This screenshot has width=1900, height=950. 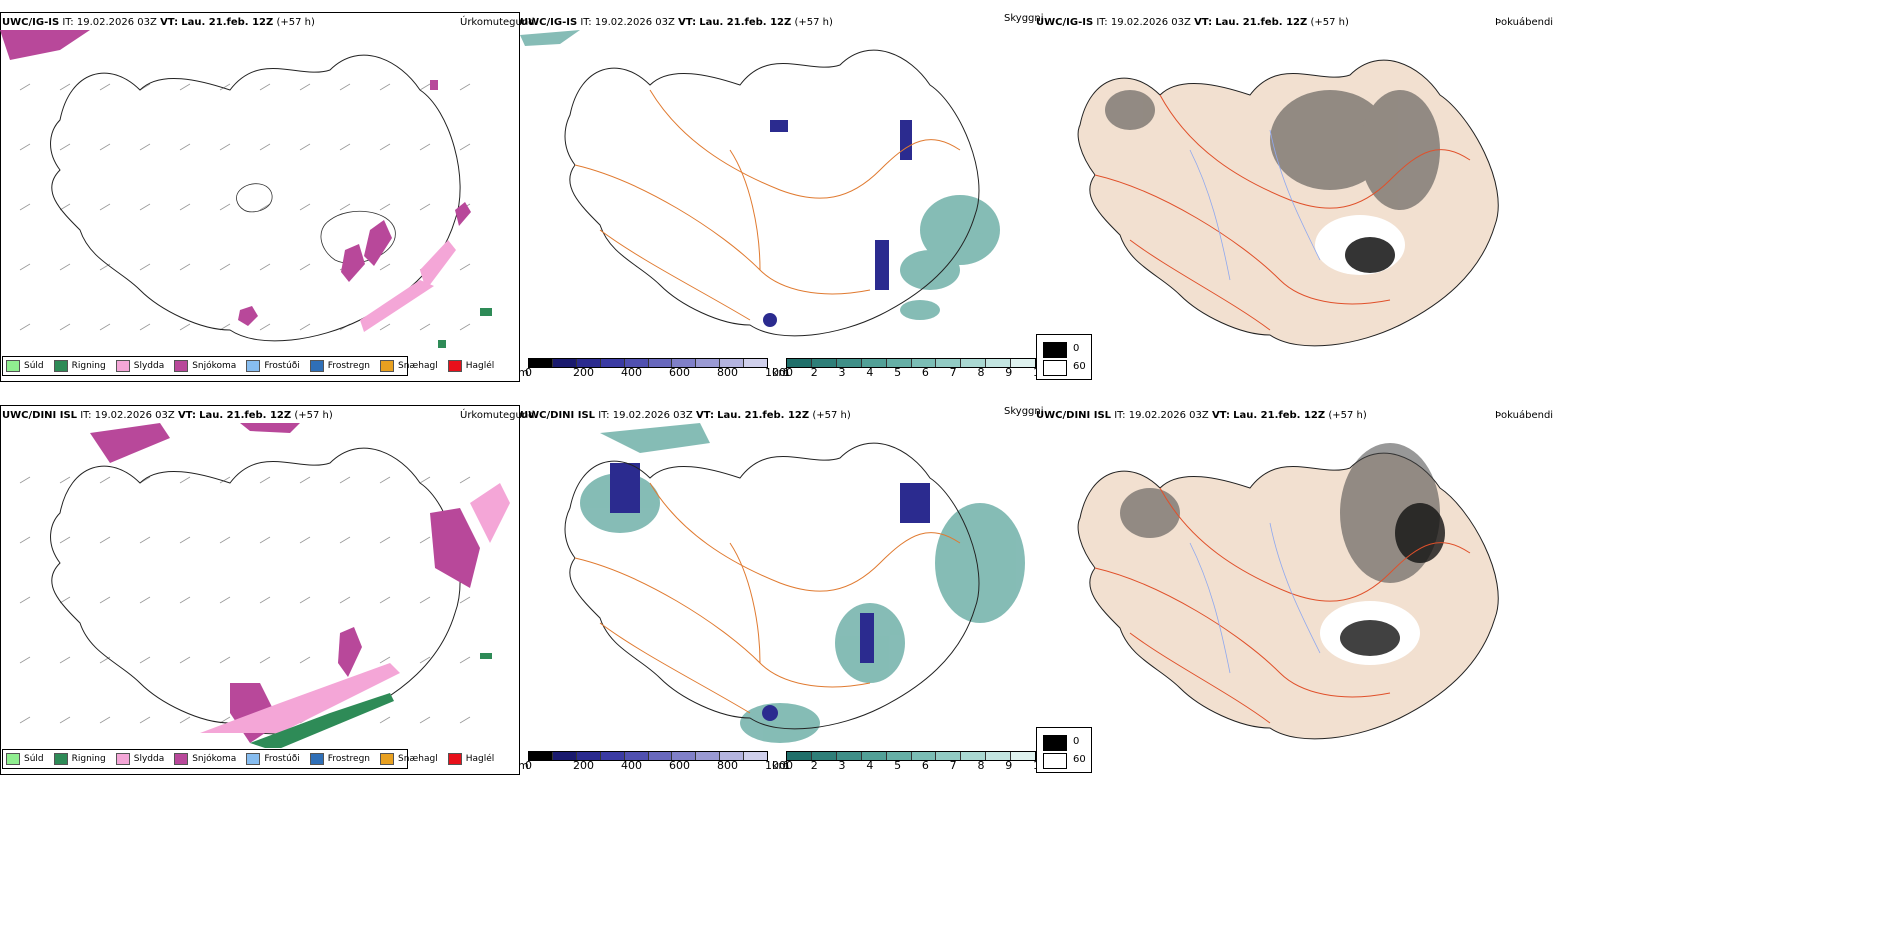 I want to click on legend-label: Slydda, so click(x=149, y=366).